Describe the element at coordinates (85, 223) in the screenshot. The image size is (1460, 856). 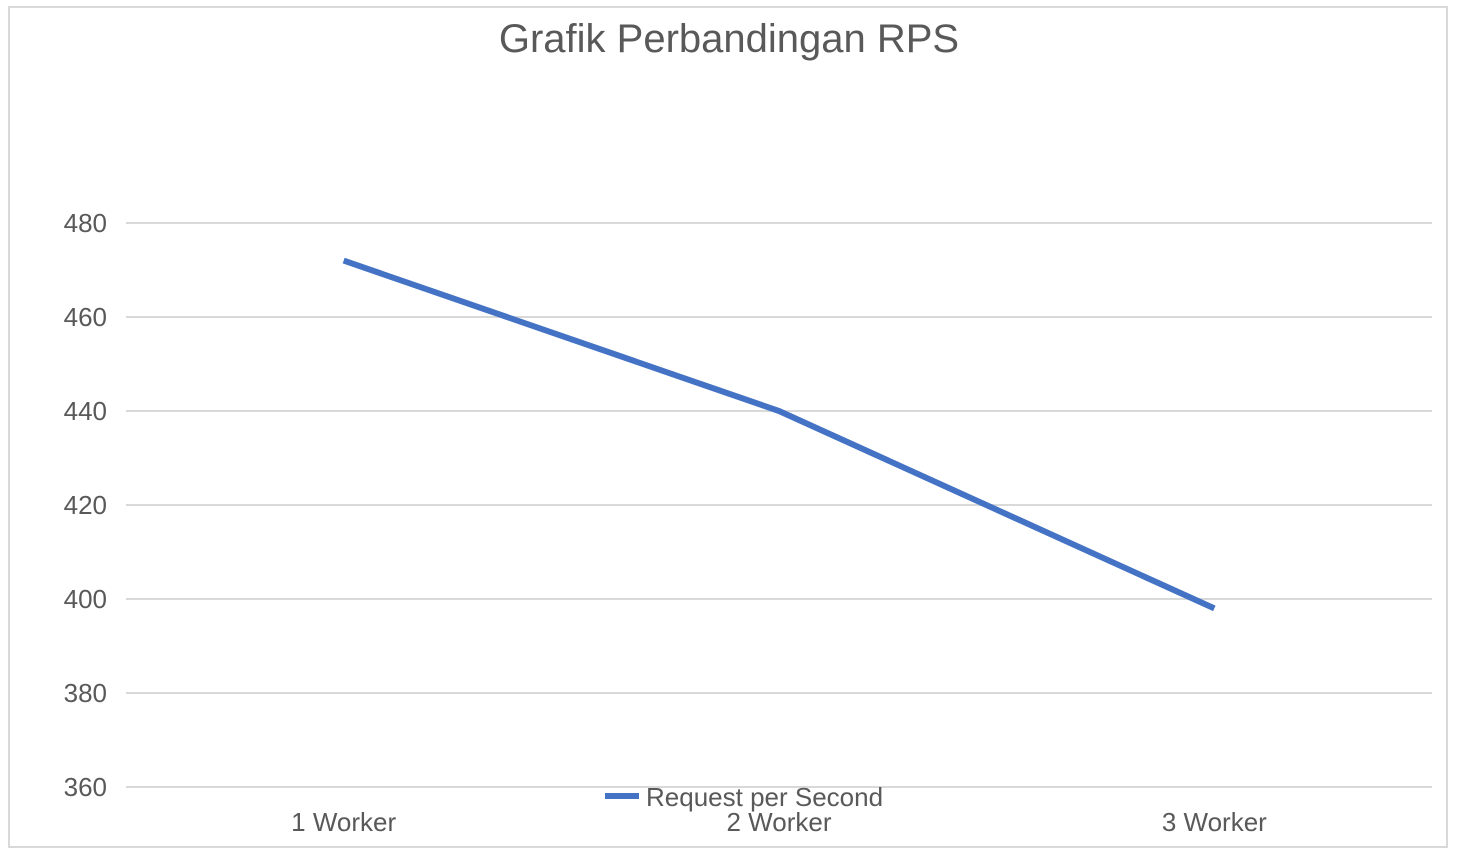
I see `y-tick-label-480: 480` at that location.